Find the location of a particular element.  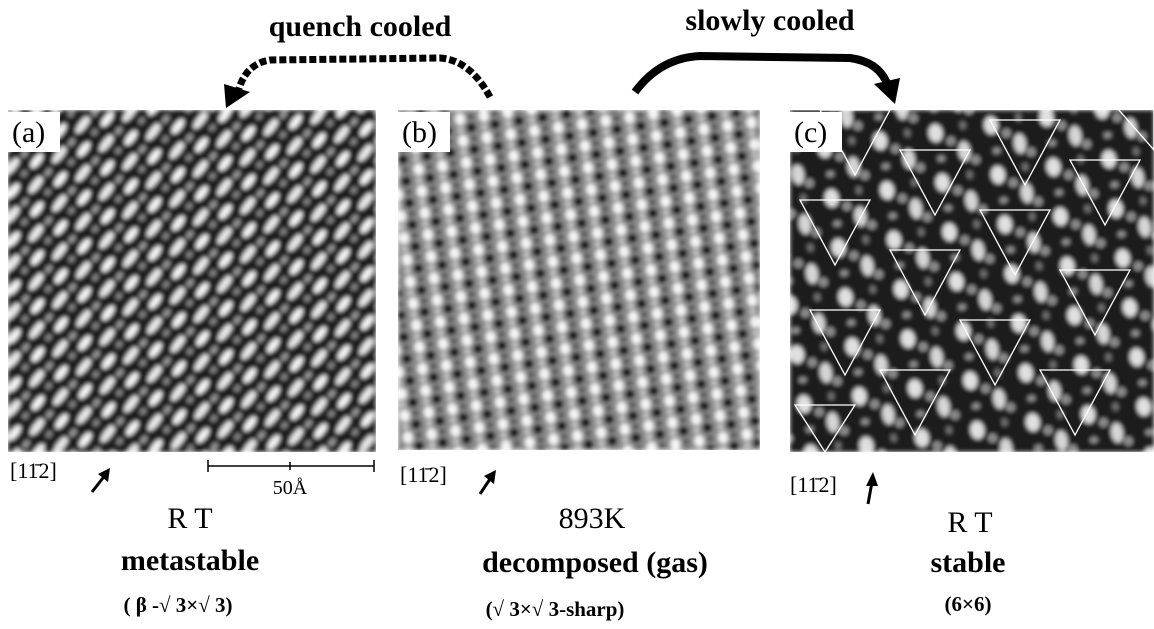

caption-subtitle: metastable is located at coordinates (190, 560).